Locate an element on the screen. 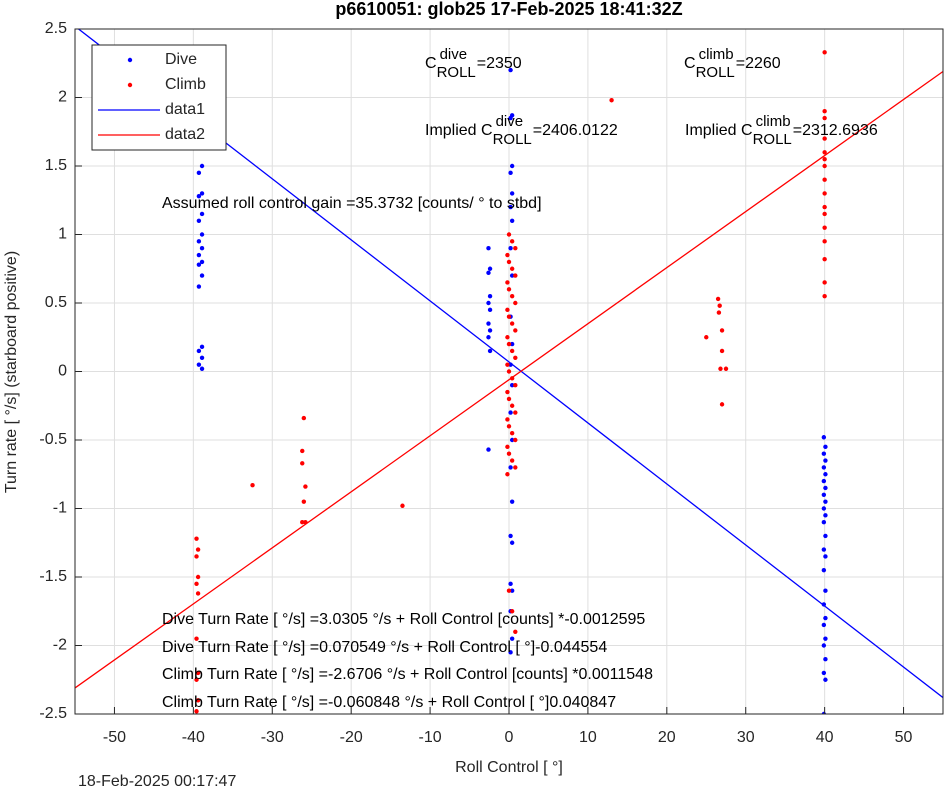 This screenshot has width=945, height=792. x-tick-label: -20 is located at coordinates (351, 737).